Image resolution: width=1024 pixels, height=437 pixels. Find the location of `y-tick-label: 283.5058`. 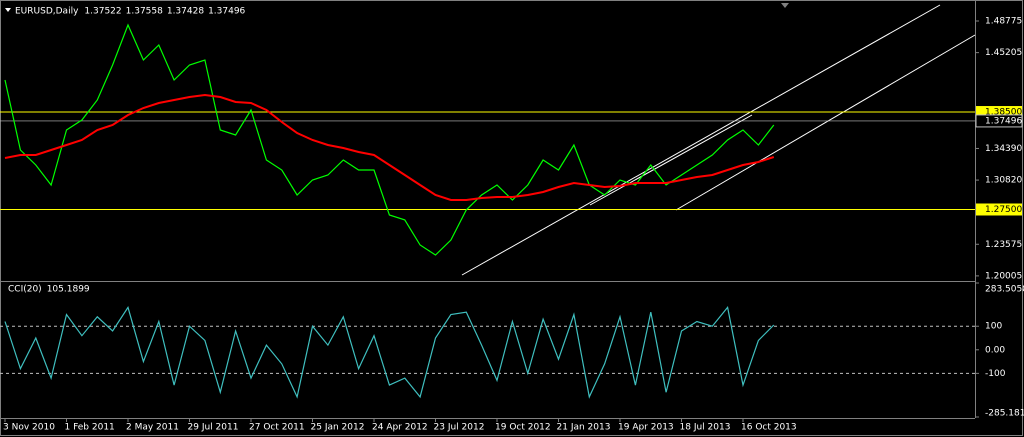

y-tick-label: 283.5058 is located at coordinates (1004, 290).